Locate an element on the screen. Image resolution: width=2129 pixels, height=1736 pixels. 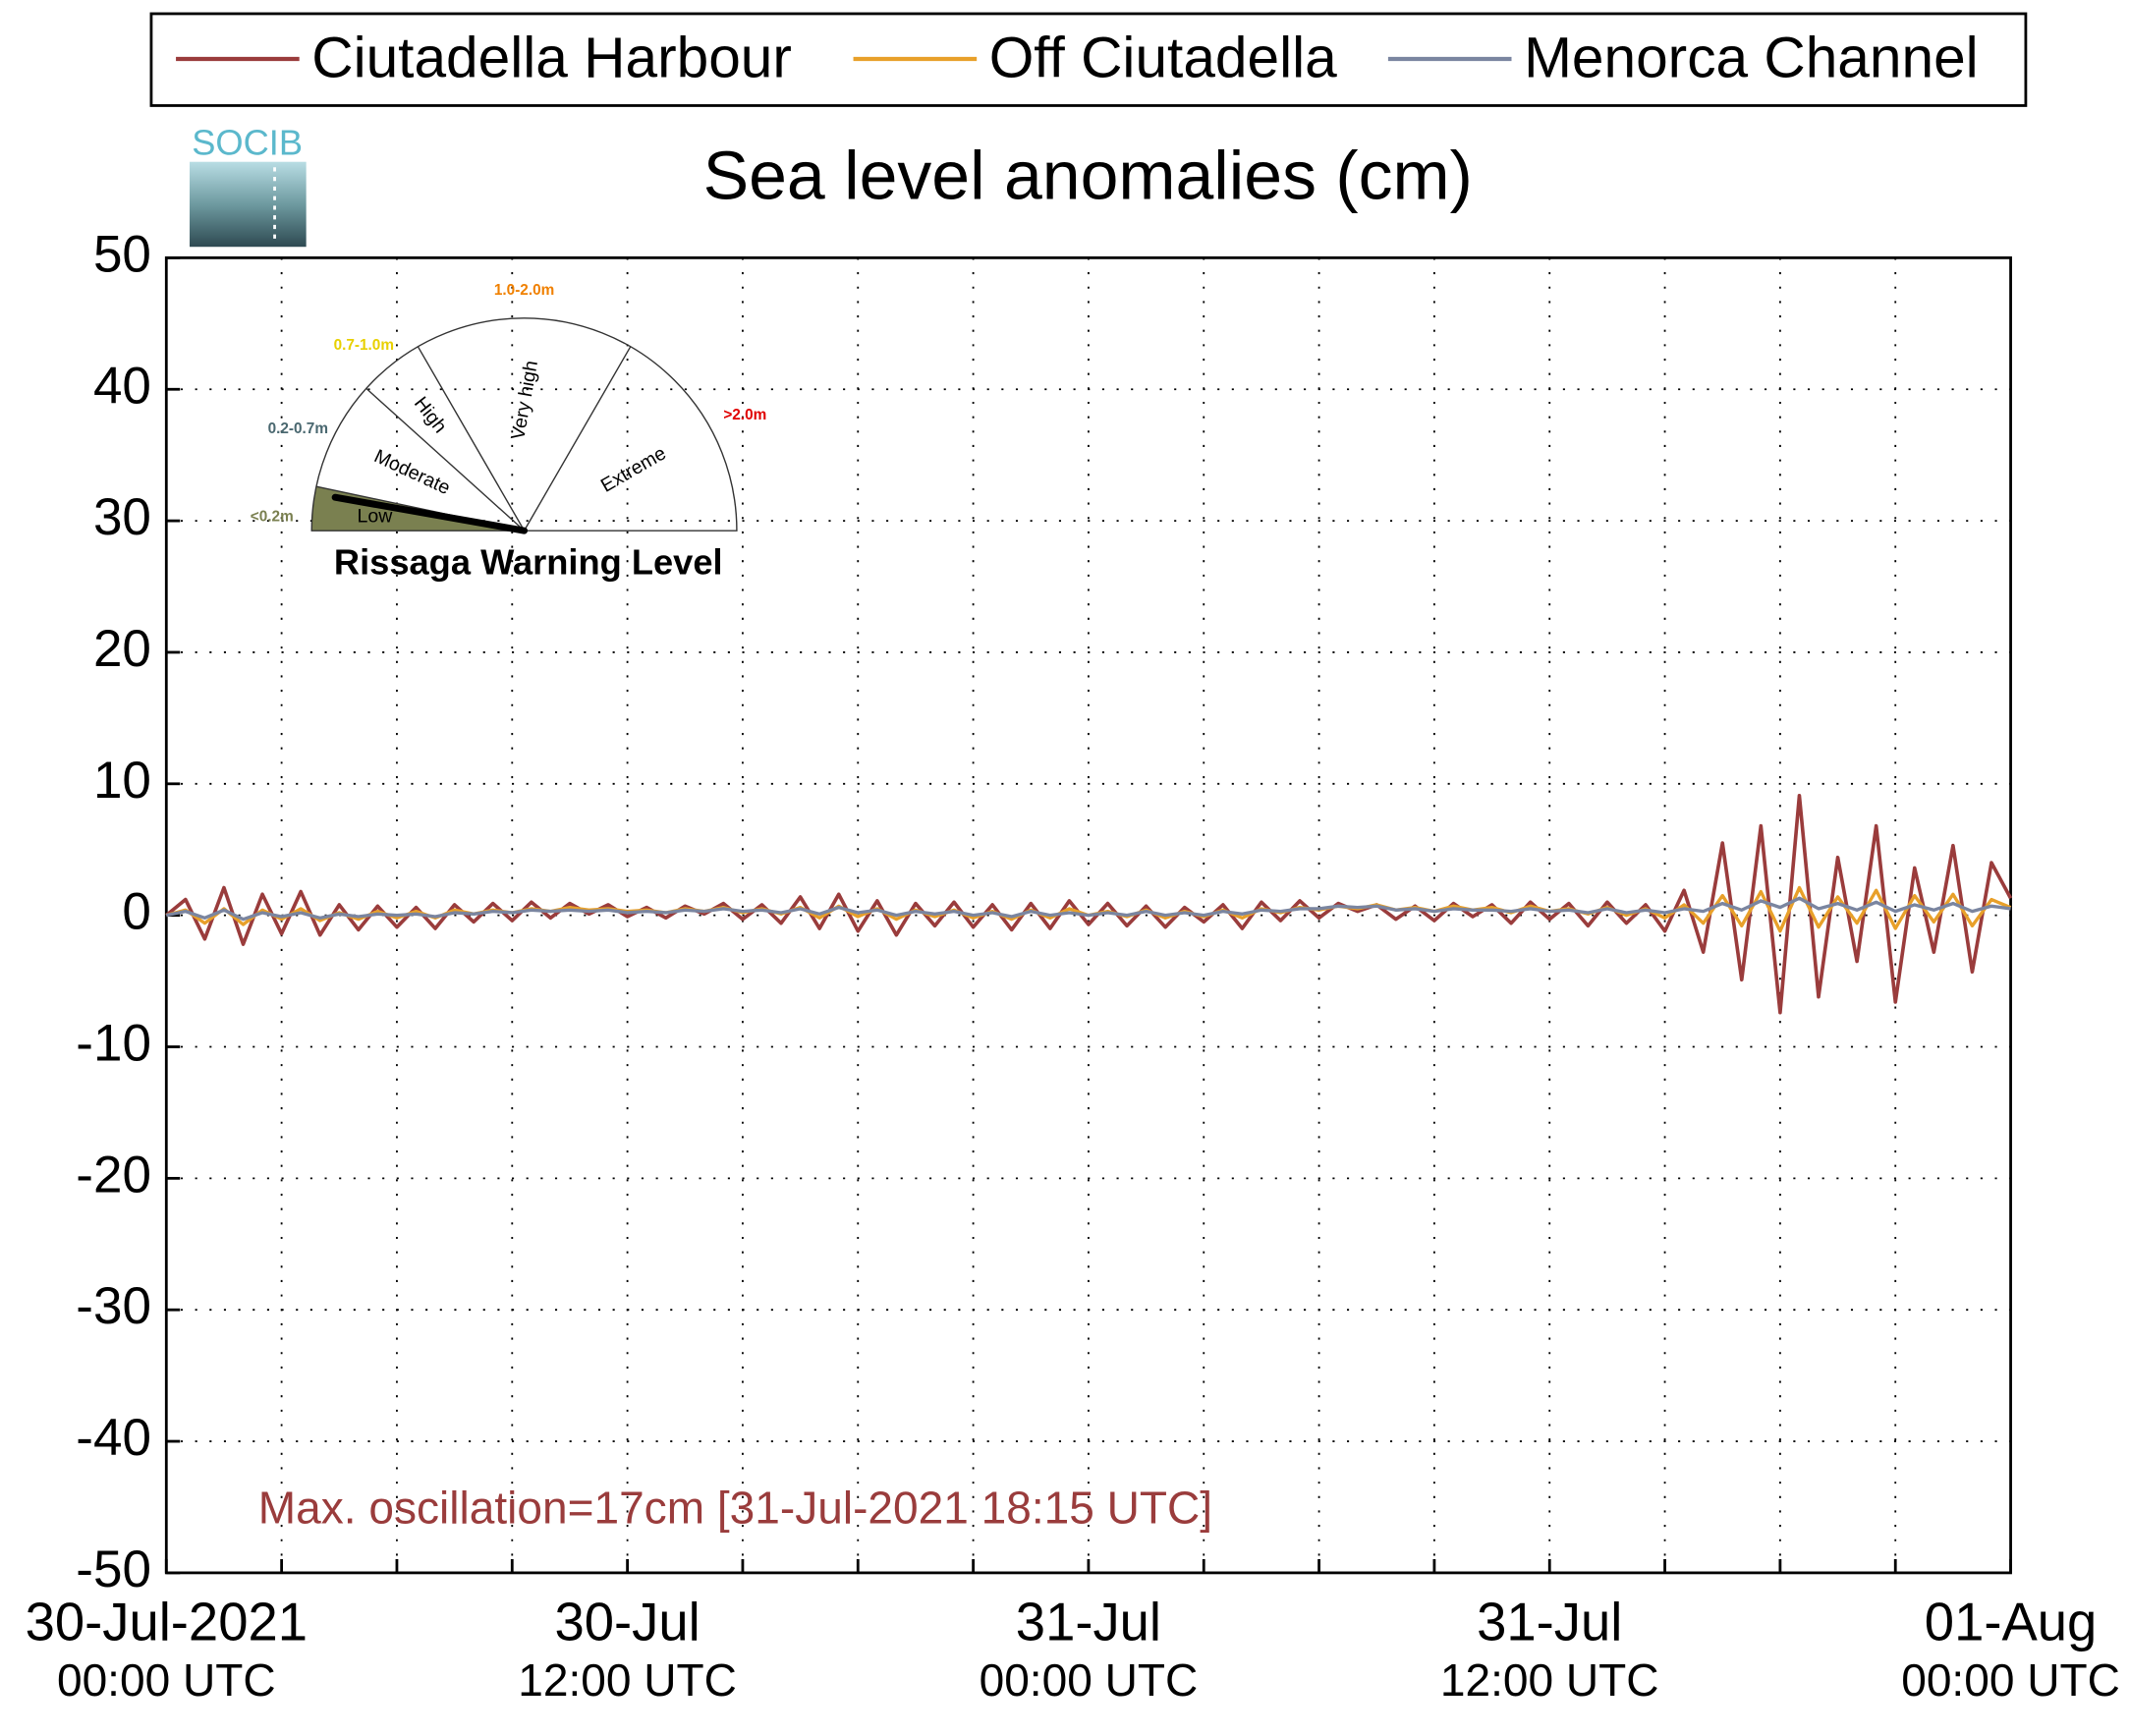
x-tick-label: 30-Jul is located at coordinates (627, 1622).